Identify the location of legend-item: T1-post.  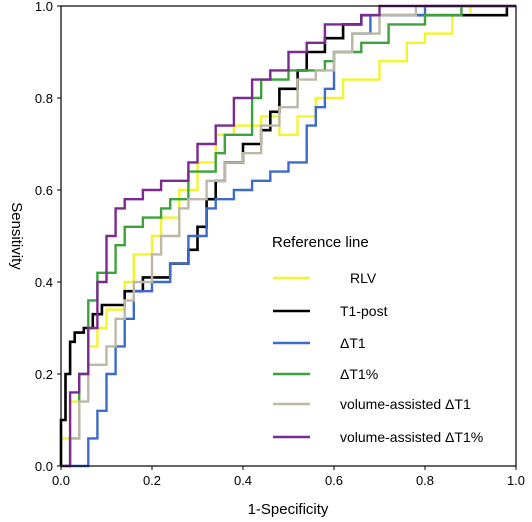
(330, 311).